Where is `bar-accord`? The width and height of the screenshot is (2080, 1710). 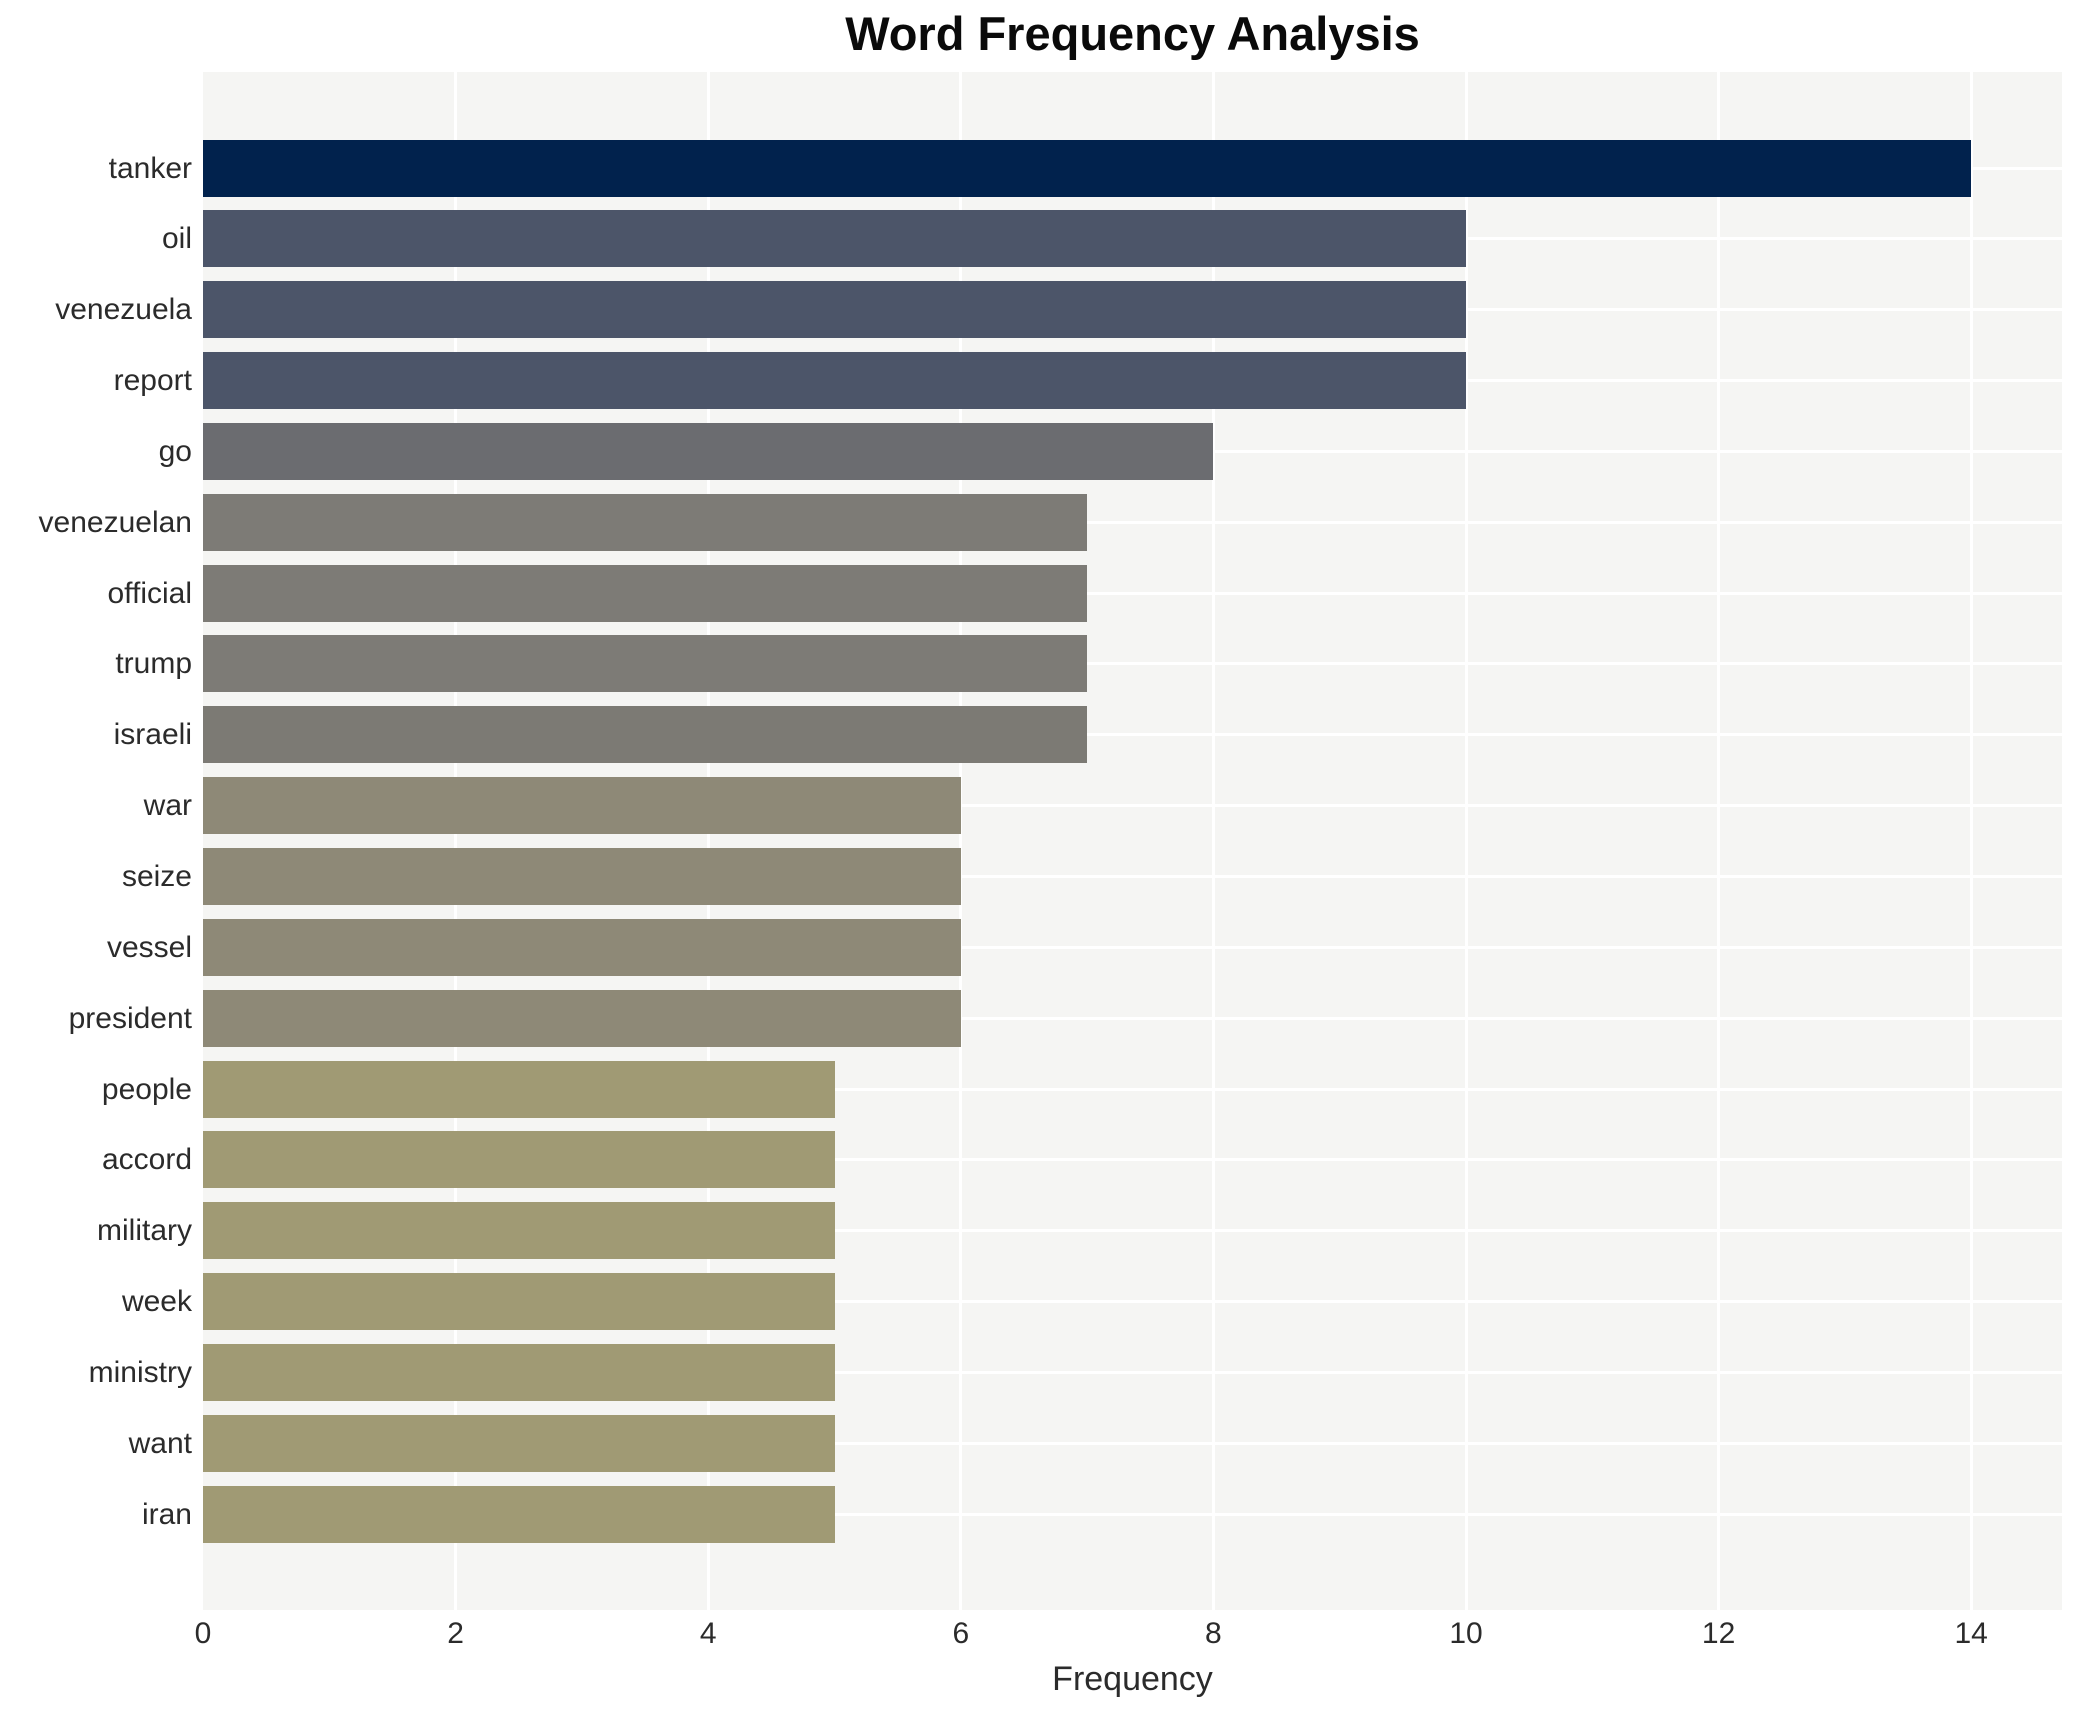 bar-accord is located at coordinates (519, 1160).